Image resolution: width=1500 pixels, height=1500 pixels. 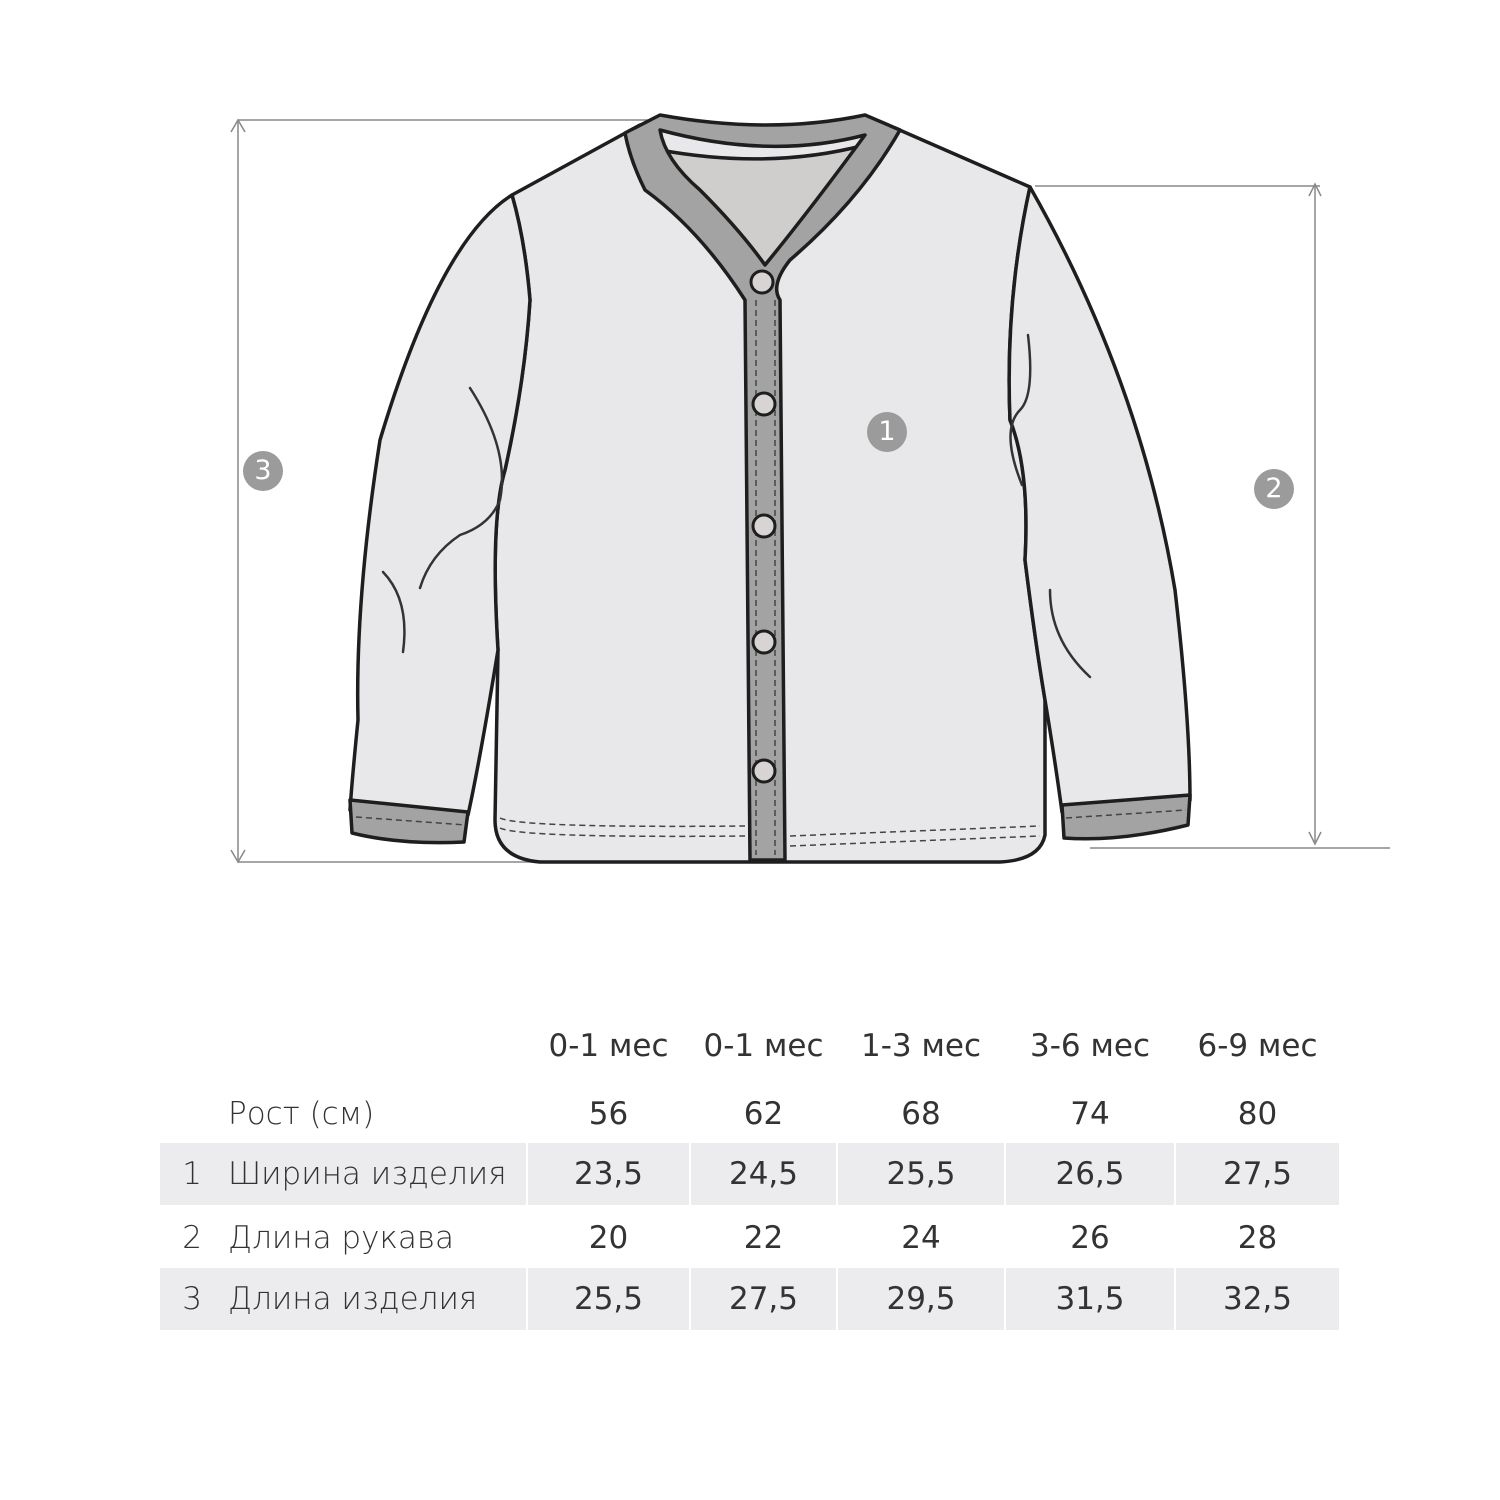 What do you see at coordinates (301, 1114) in the screenshot?
I see `row-label: Рост (см)` at bounding box center [301, 1114].